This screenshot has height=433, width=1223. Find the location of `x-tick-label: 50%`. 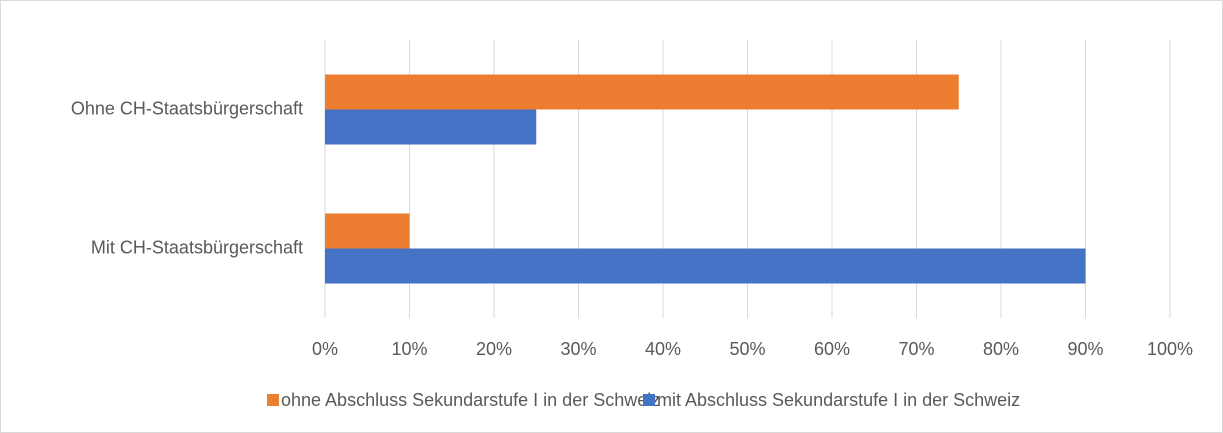

x-tick-label: 50% is located at coordinates (747, 349).